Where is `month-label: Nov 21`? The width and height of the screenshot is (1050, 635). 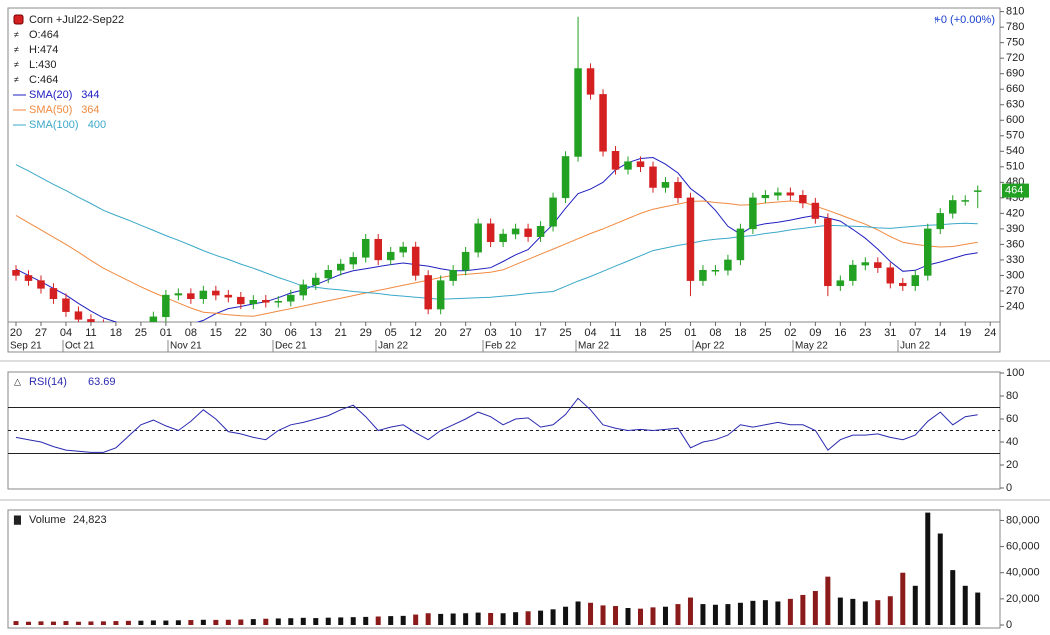 month-label: Nov 21 is located at coordinates (186, 346).